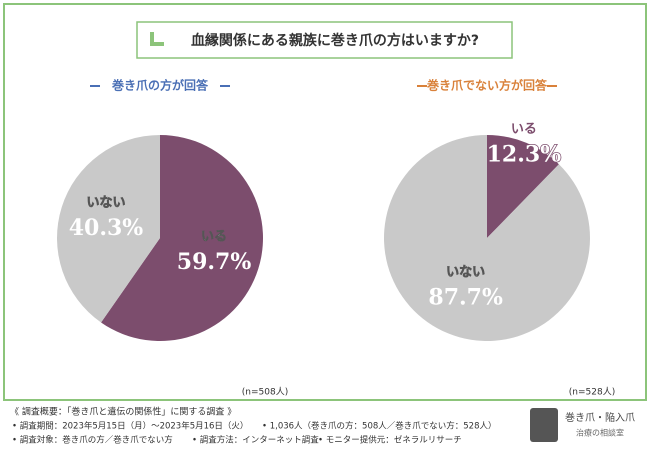 This screenshot has width=650, height=450. What do you see at coordinates (335, 40) in the screenshot?
I see `page-title: 血縁関係にある親族に巻き爪の方はいますか?` at bounding box center [335, 40].